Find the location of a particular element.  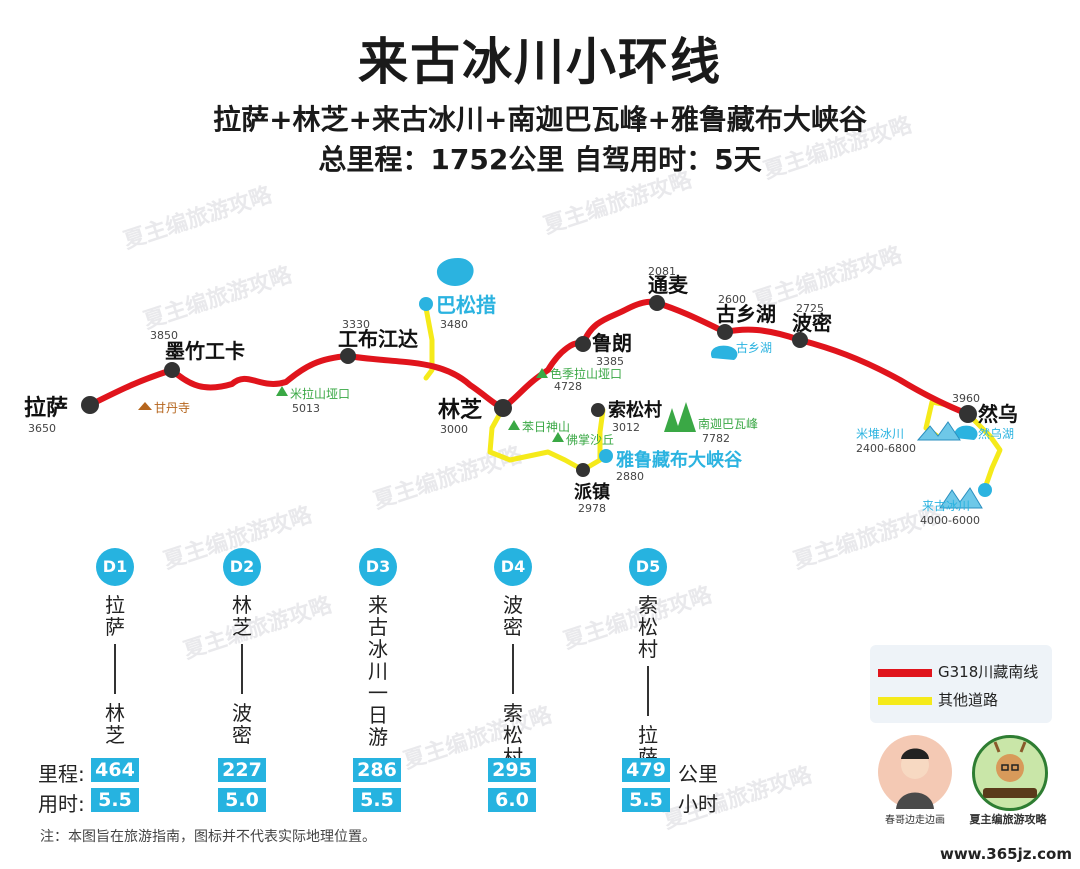

route-subtitle: 拉萨+林芝+来古冰川+南迦巴瓦峰+雅鲁藏布大峡谷 is located at coordinates (540, 119).